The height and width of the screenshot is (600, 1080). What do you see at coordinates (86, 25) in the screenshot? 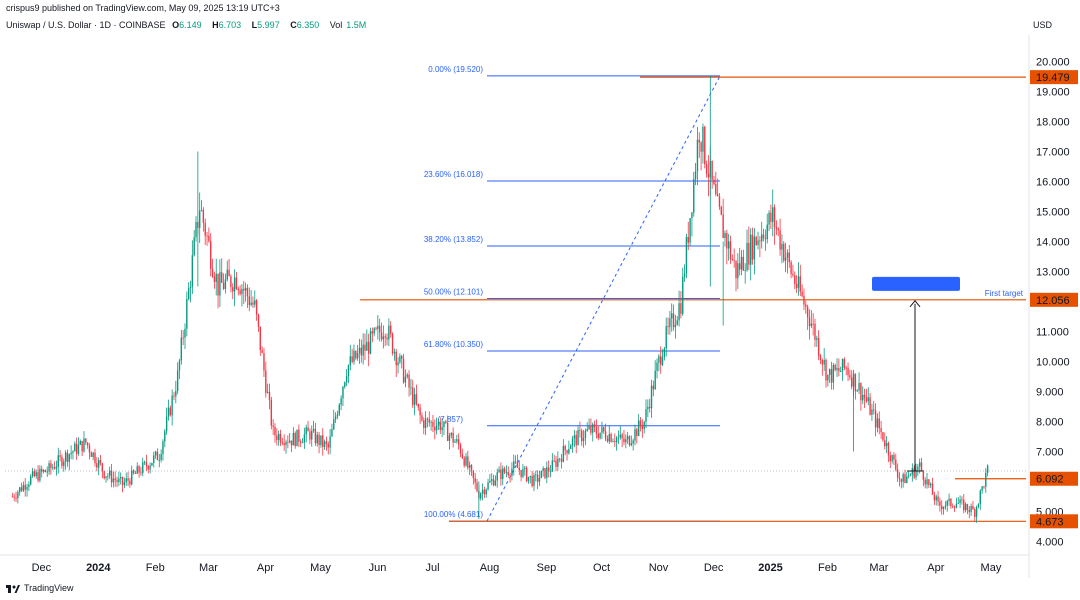
I see `symbol-name: Uniswap / U.S. Dollar · 1D · COINBASE` at bounding box center [86, 25].